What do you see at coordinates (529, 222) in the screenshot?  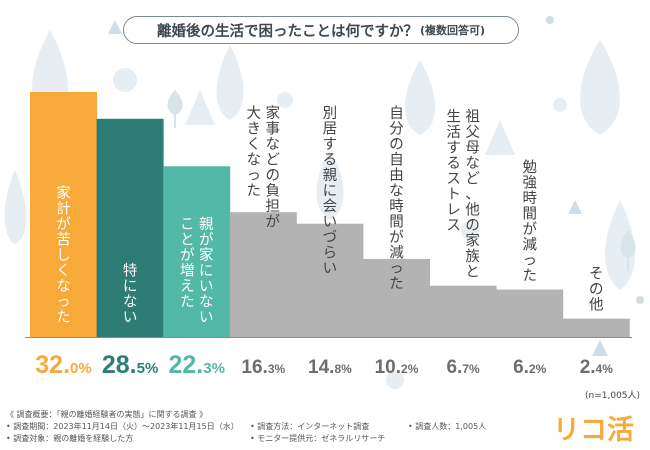 I see `category-label-8: 勉強時間が減った` at bounding box center [529, 222].